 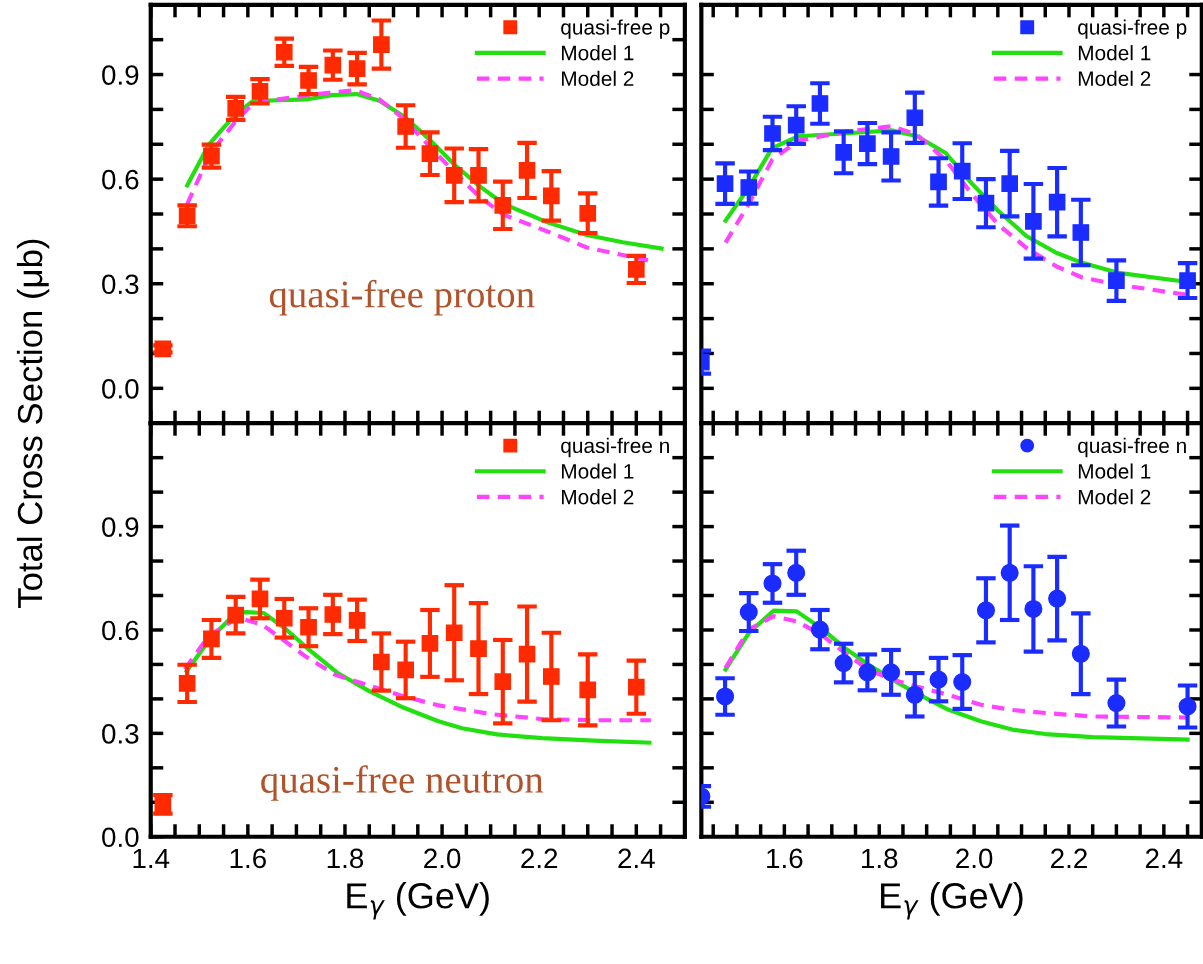 I want to click on x-tick-label: 2.2, so click(x=539, y=858).